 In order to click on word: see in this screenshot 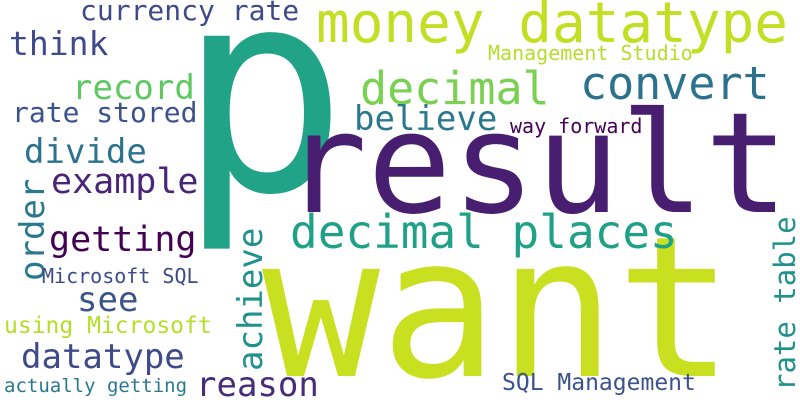, I will do `click(107, 300)`.